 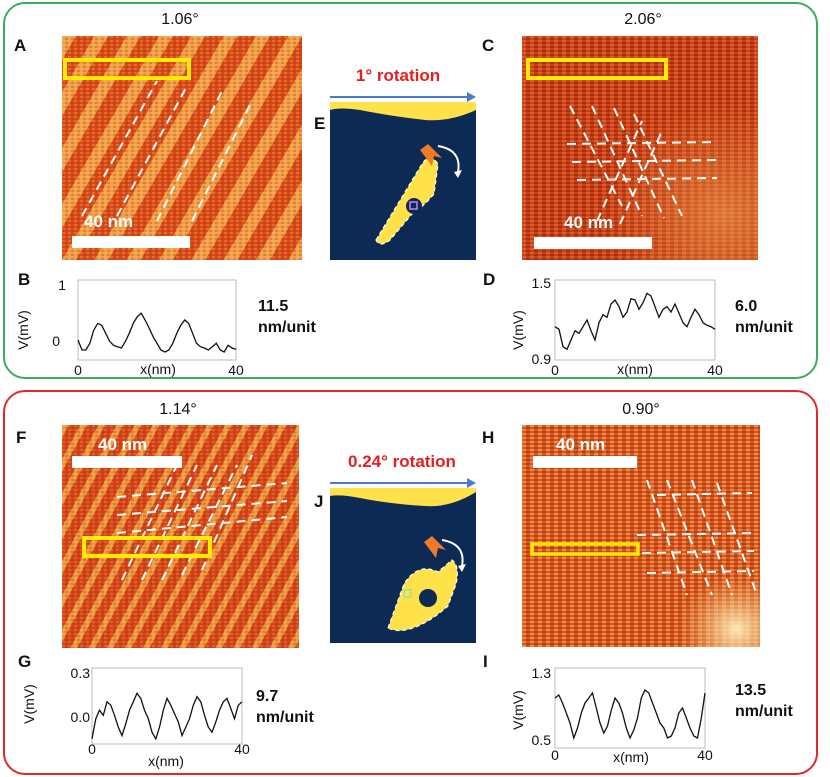 I want to click on panel-label-B: B, so click(x=24, y=279).